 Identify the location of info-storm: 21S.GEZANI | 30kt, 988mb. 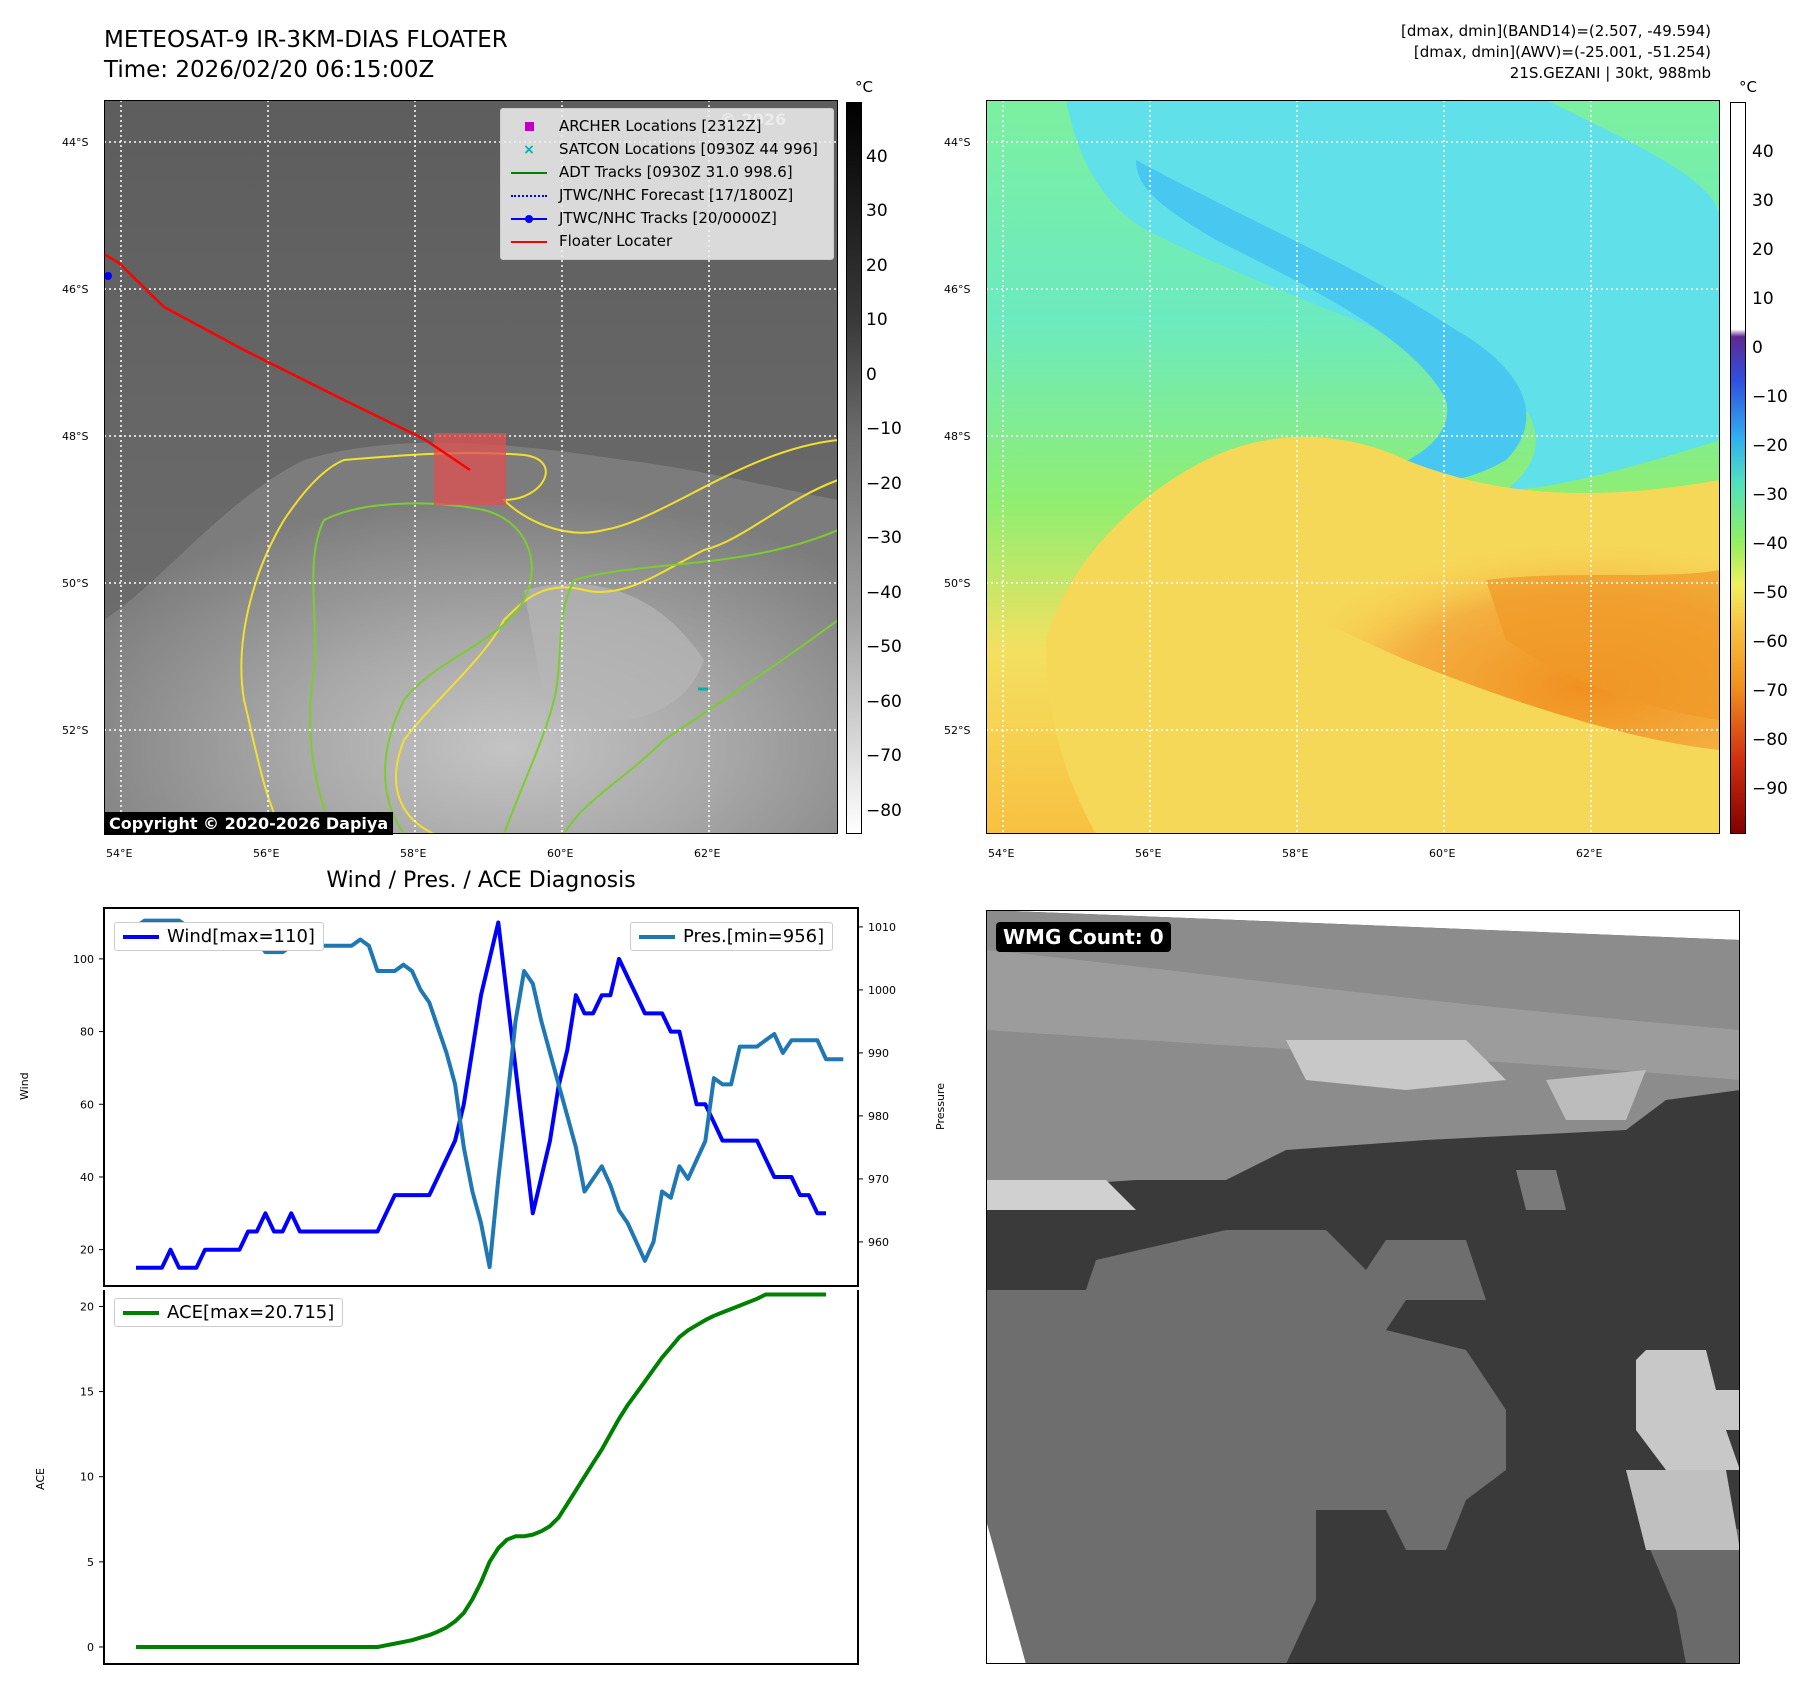
(1610, 73).